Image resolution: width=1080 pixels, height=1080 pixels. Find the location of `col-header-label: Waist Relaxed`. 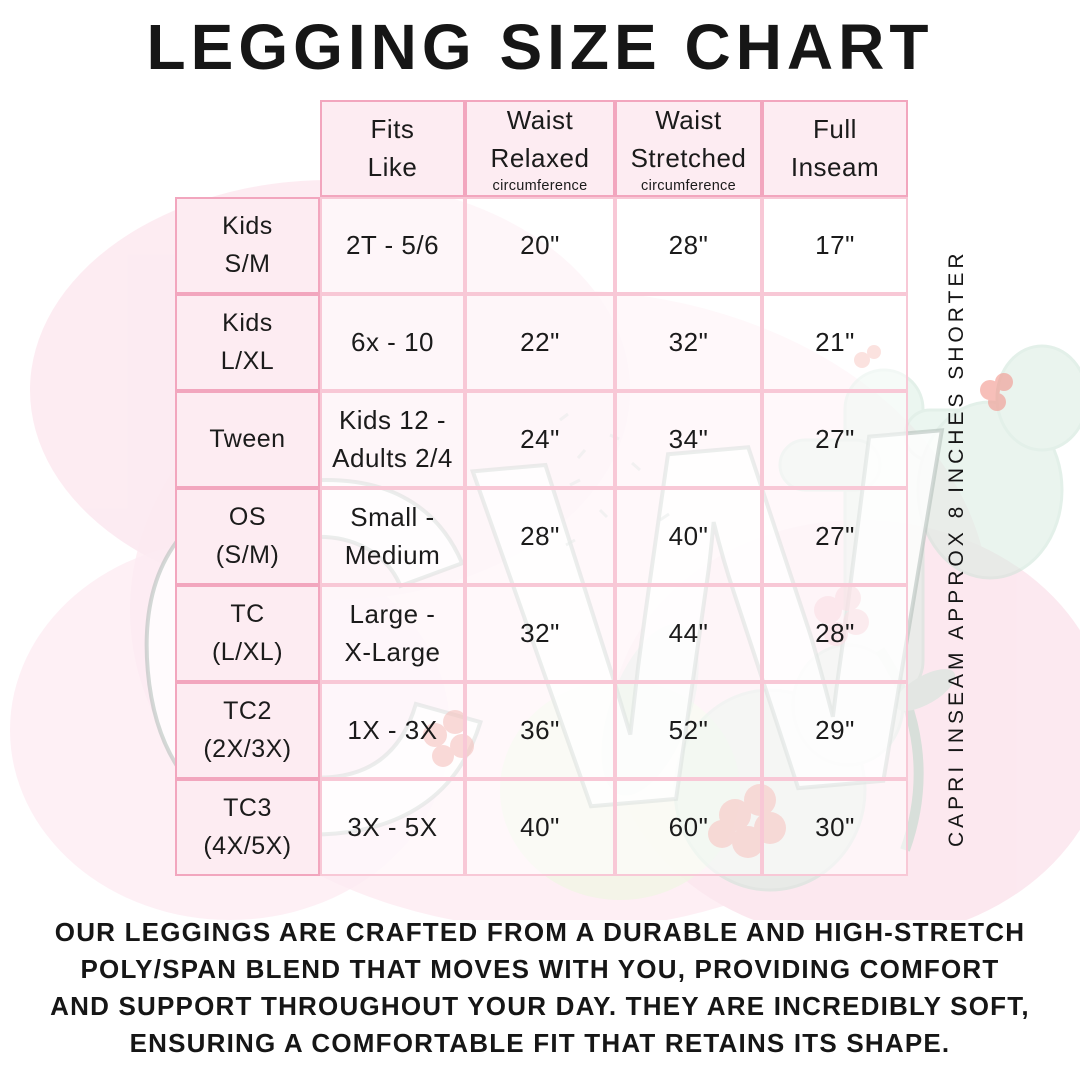

col-header-label: Waist Relaxed is located at coordinates (540, 139).